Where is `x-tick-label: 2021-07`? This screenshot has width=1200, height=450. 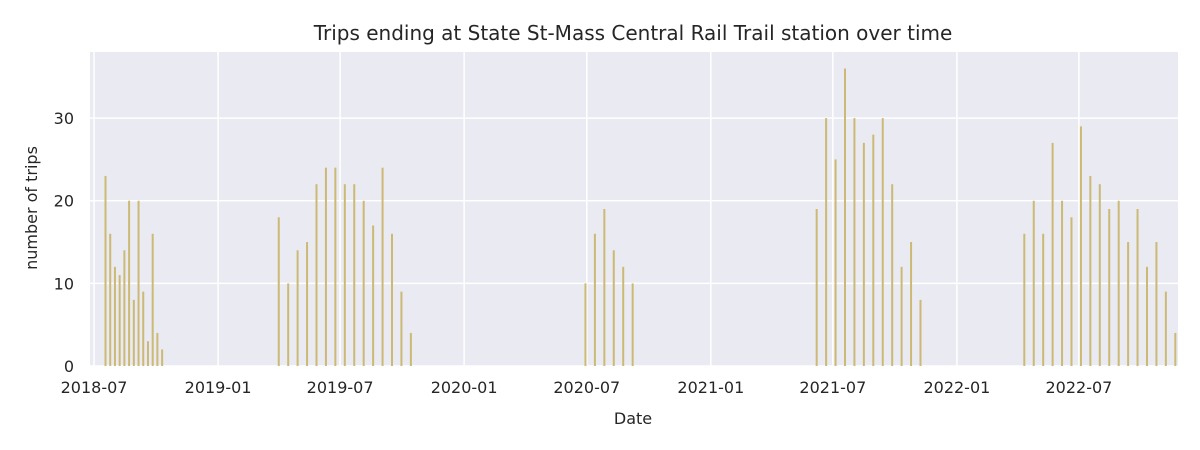
x-tick-label: 2021-07 is located at coordinates (832, 387).